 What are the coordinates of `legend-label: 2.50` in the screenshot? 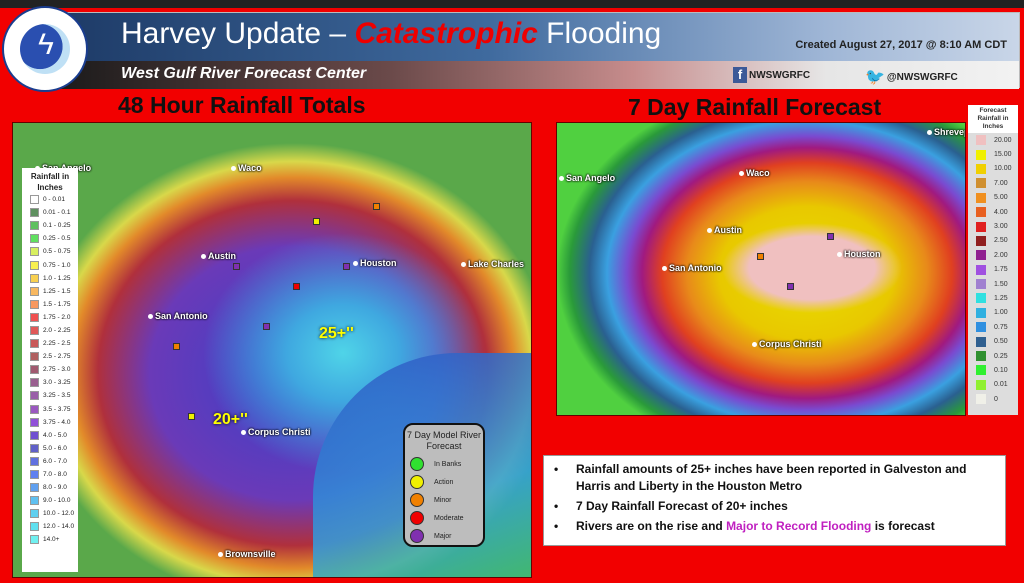 It's located at (1001, 241).